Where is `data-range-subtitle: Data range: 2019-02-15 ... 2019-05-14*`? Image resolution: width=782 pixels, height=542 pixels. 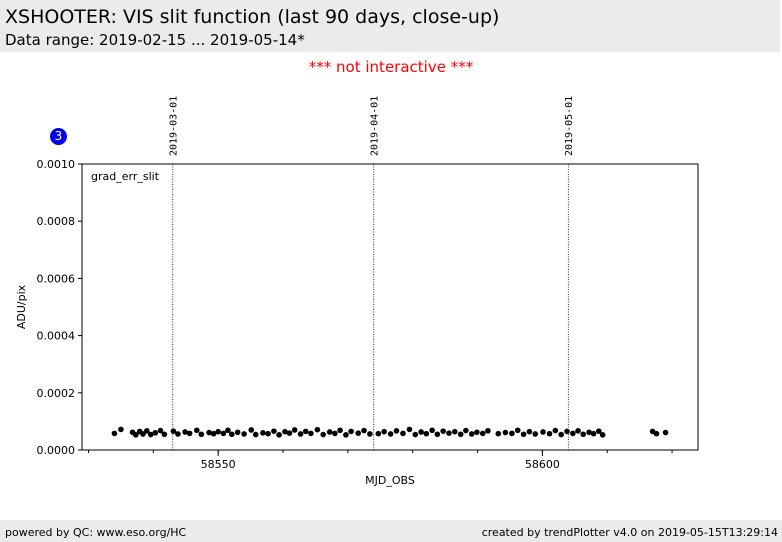 data-range-subtitle: Data range: 2019-02-15 ... 2019-05-14* is located at coordinates (155, 40).